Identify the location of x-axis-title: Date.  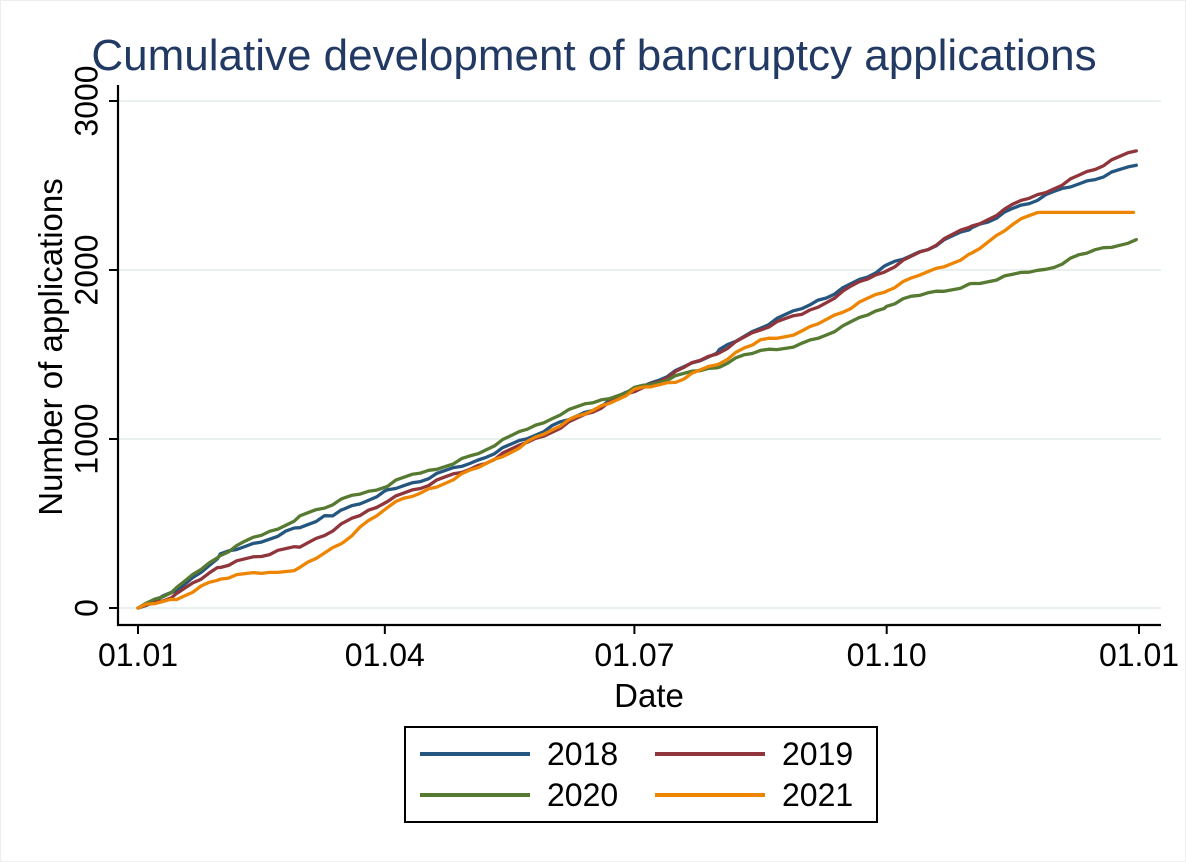
(649, 695).